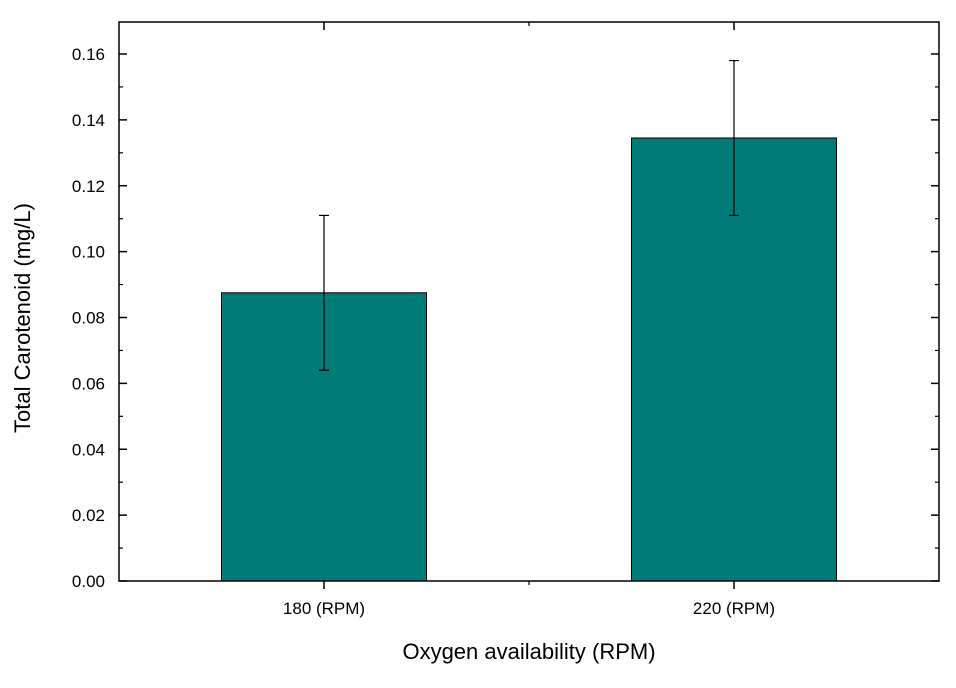 The height and width of the screenshot is (688, 956). I want to click on y-tick-label: 0.06, so click(88, 383).